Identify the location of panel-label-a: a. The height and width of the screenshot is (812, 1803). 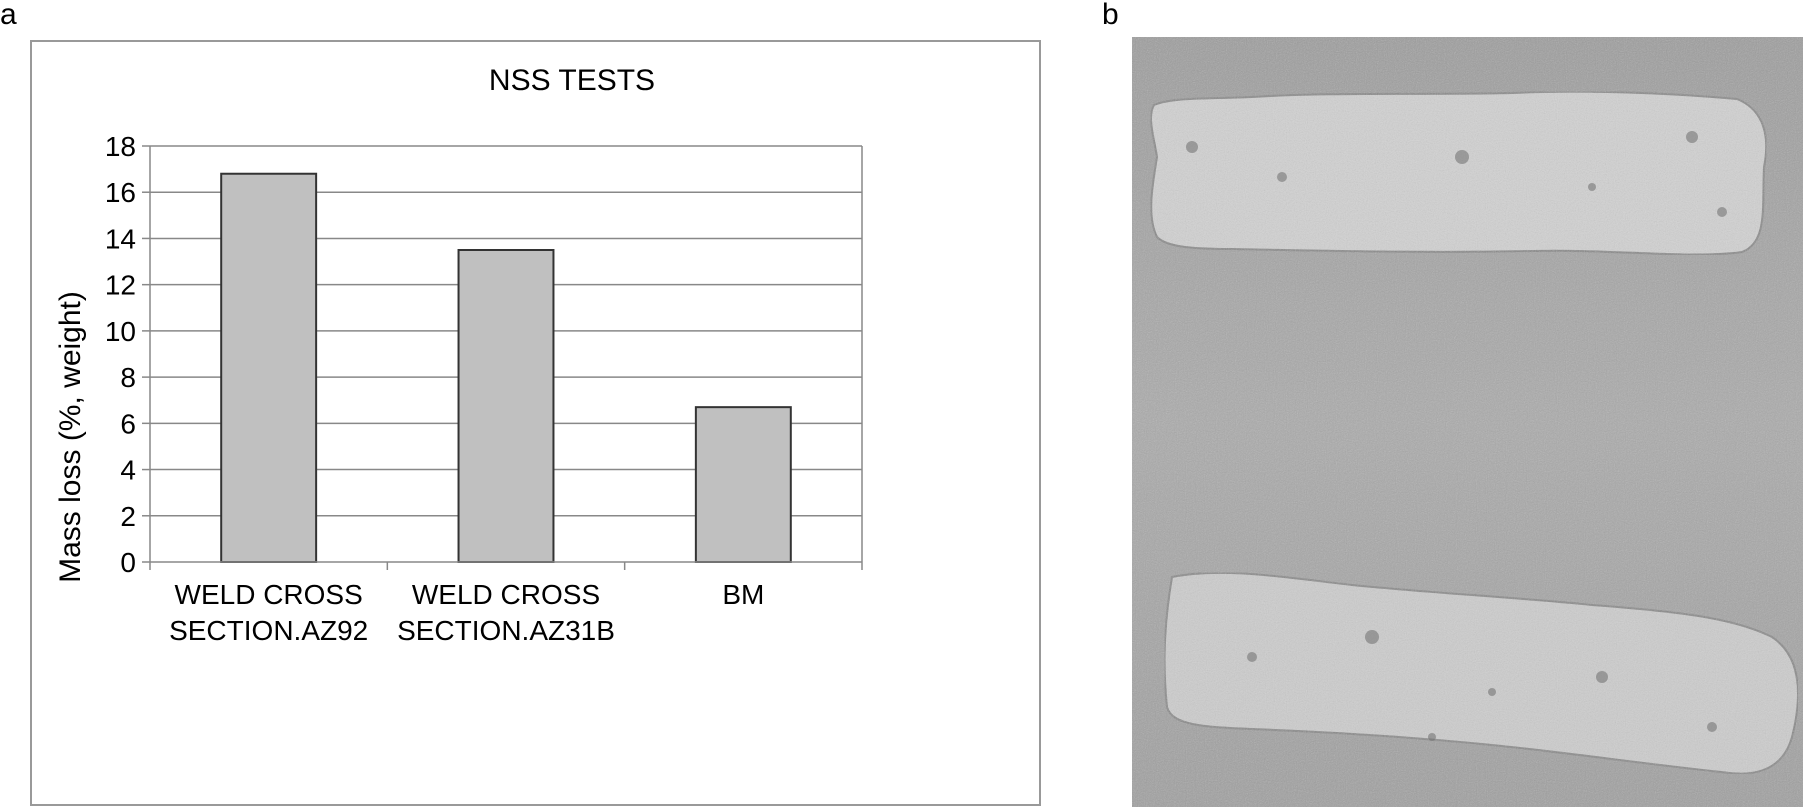
(8, 15).